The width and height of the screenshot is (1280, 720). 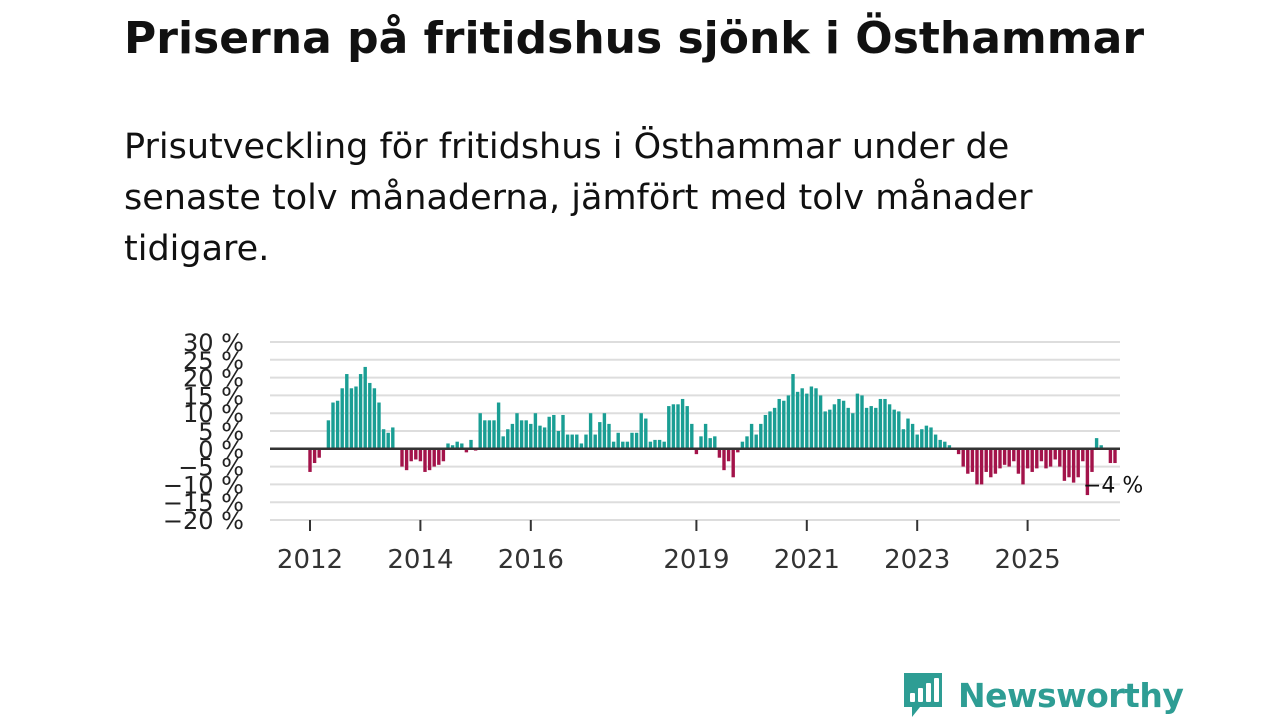 What do you see at coordinates (1113, 485) in the screenshot?
I see `last-value-label: −4 %` at bounding box center [1113, 485].